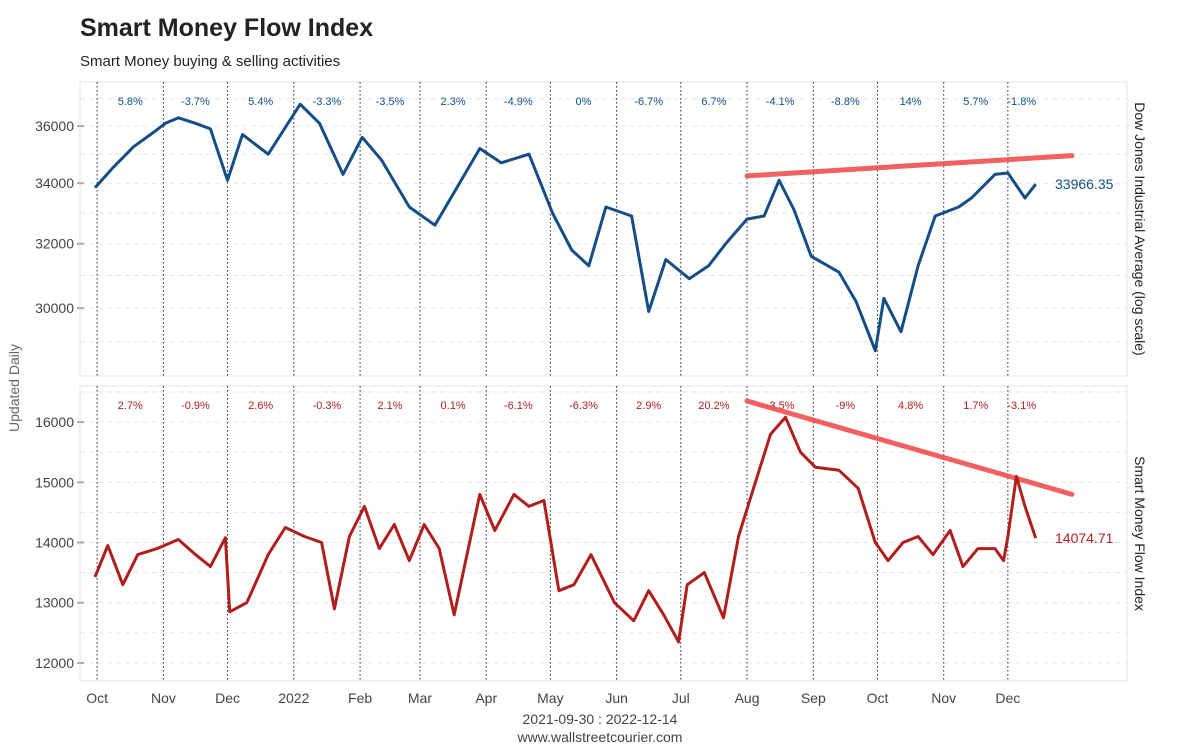  I want to click on dow-monthly-change-label: -4.9%, so click(518, 102).